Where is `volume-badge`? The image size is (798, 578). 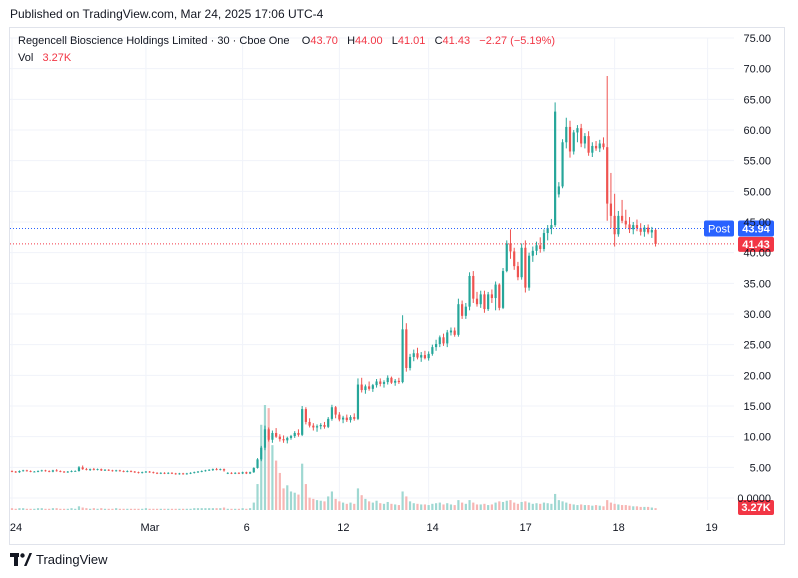 volume-badge is located at coordinates (756, 507).